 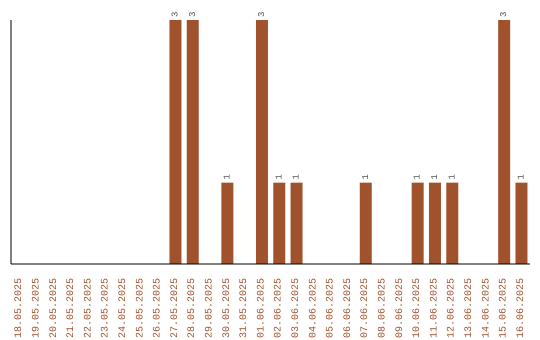 What do you see at coordinates (175, 308) in the screenshot?
I see `x-tick-label: 27.05.2025` at bounding box center [175, 308].